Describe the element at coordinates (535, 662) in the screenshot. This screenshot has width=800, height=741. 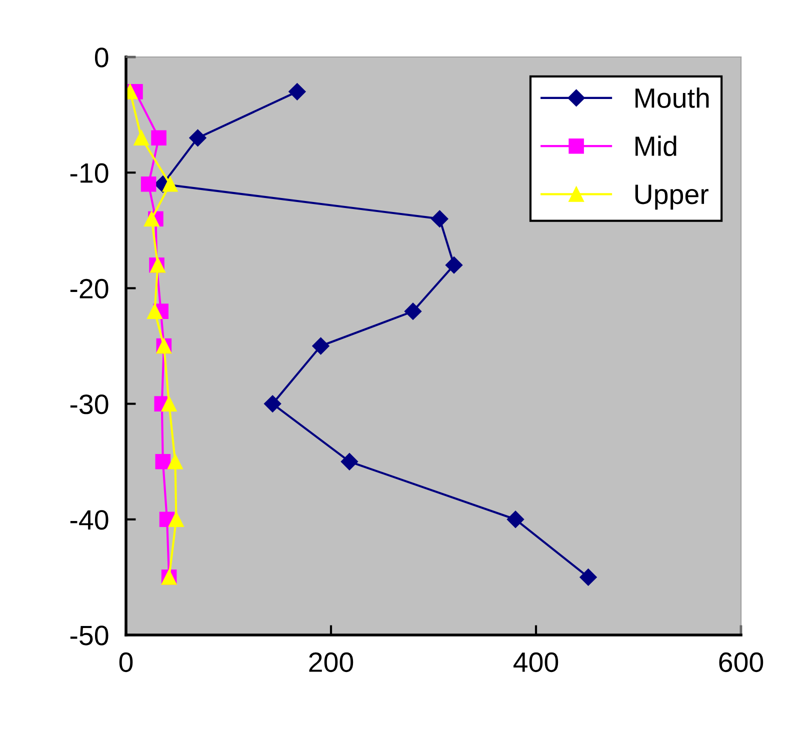
I see `x-tick-label: 400` at that location.